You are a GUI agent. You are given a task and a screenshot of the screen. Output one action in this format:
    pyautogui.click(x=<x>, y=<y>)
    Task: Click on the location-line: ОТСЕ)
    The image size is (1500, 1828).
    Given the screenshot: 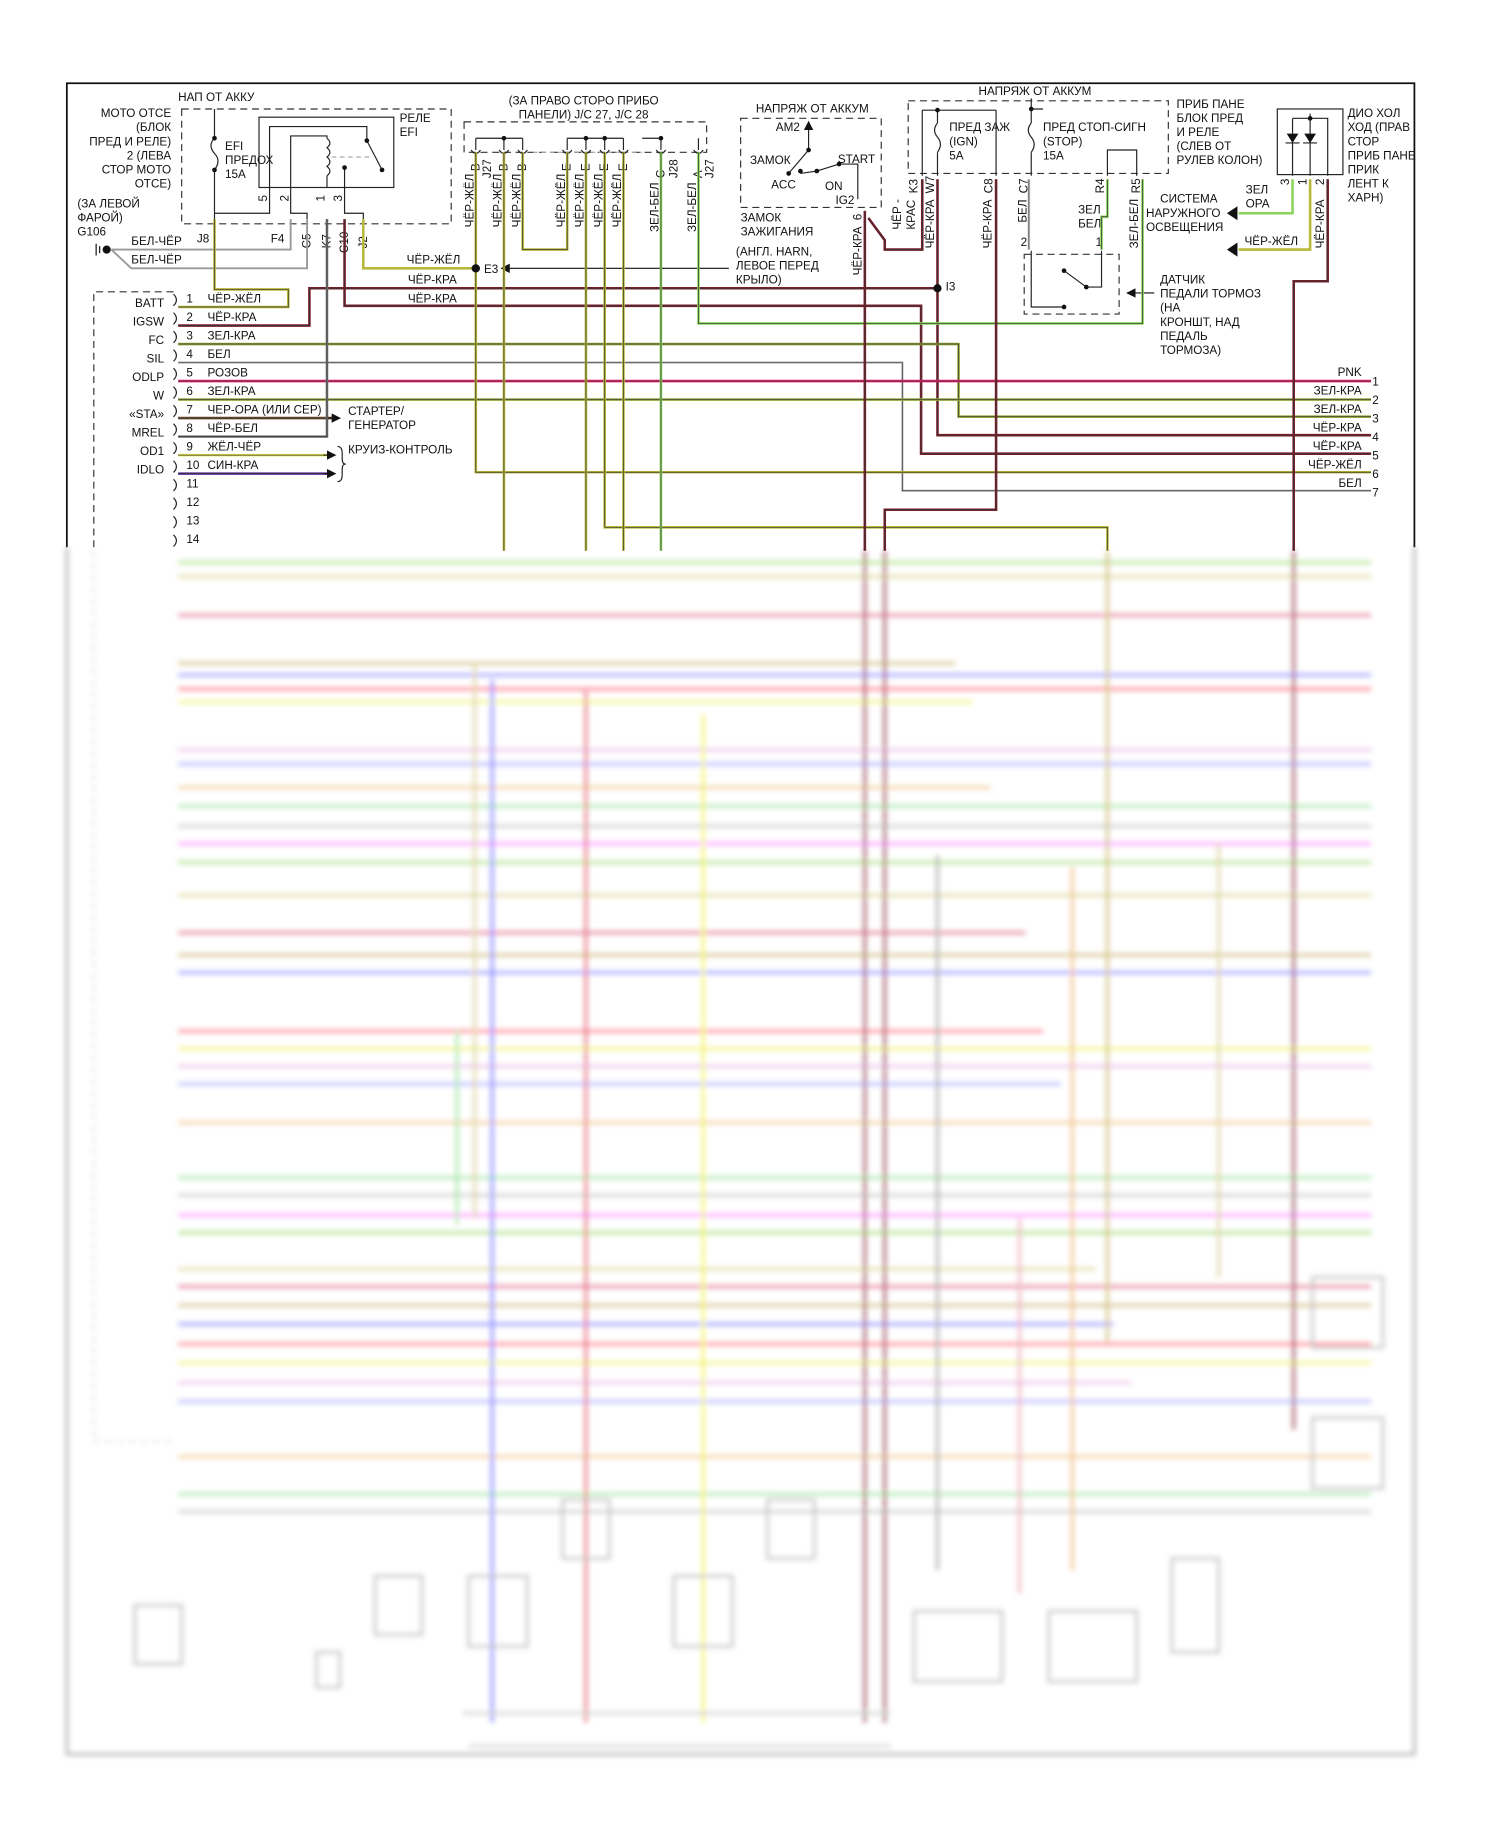 What is the action you would take?
    pyautogui.click(x=153, y=183)
    